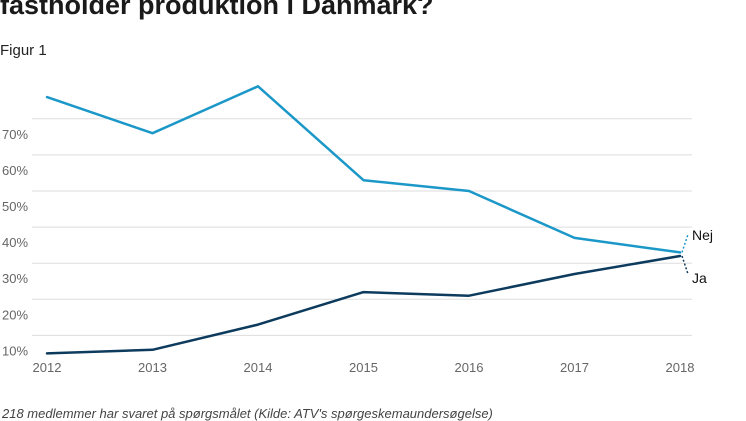 The height and width of the screenshot is (421, 746). I want to click on y-axis-ticks: 10% 20% 30% 40% 50% 60% 70%, so click(15, 243).